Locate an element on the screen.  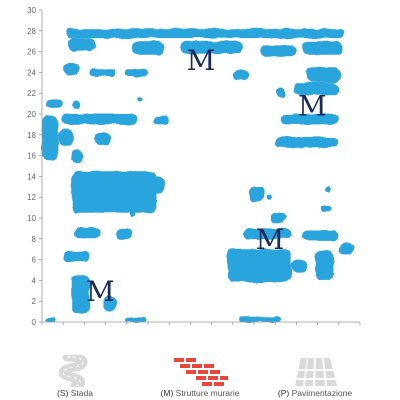
road-icon is located at coordinates (75, 371).